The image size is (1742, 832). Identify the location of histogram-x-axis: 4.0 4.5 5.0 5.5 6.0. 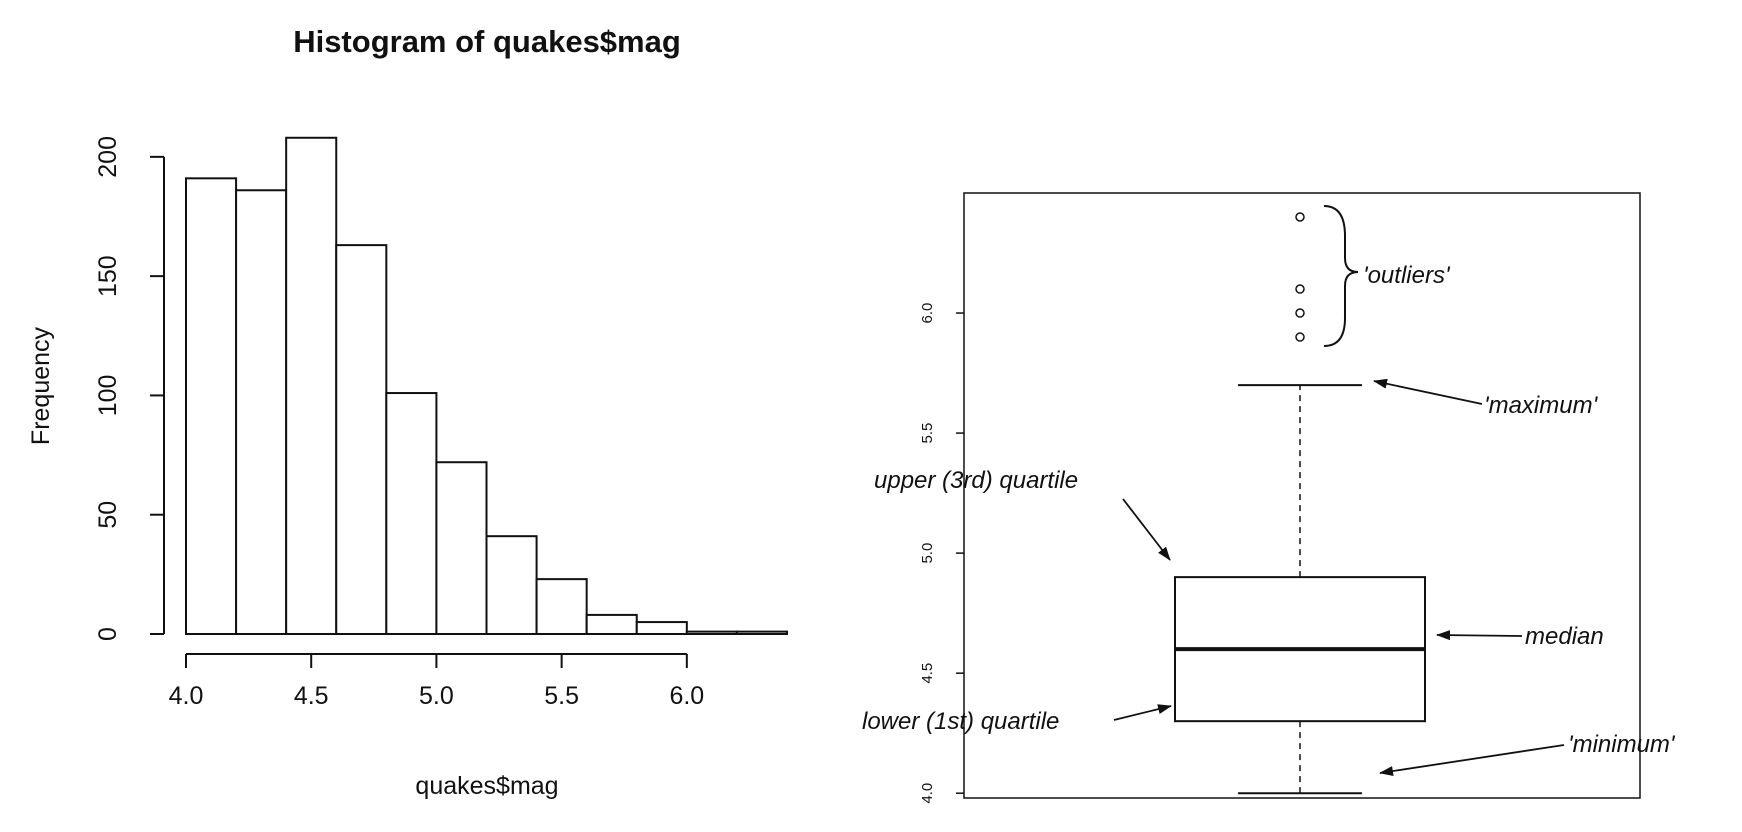
(436, 681).